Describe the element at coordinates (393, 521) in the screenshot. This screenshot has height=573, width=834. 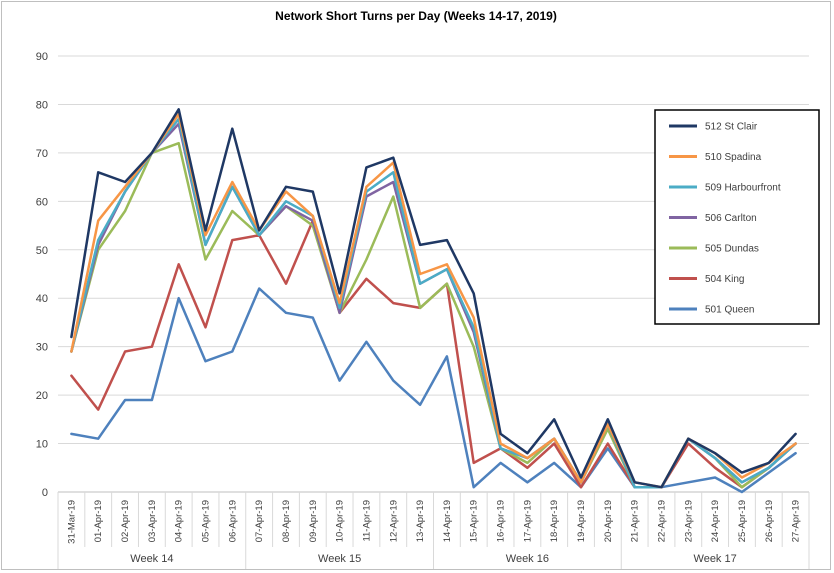
I see `x-tick-label: 12-Apr-19` at that location.